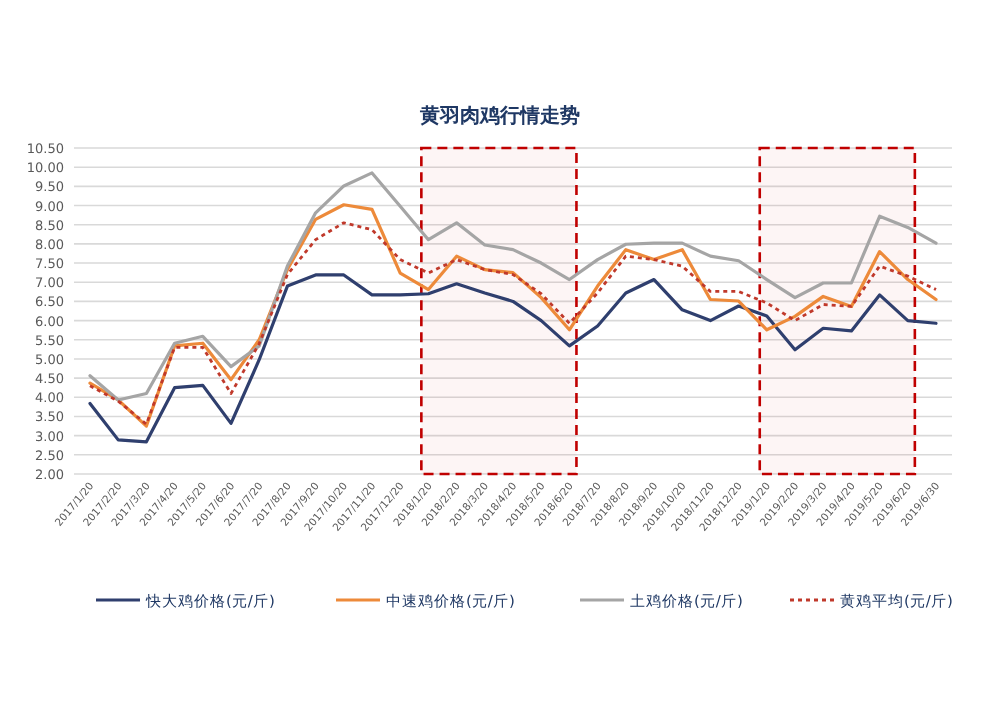 Image resolution: width=1000 pixels, height=724 pixels. I want to click on chart-title: 黄羽肉鸡行情走势, so click(499, 116).